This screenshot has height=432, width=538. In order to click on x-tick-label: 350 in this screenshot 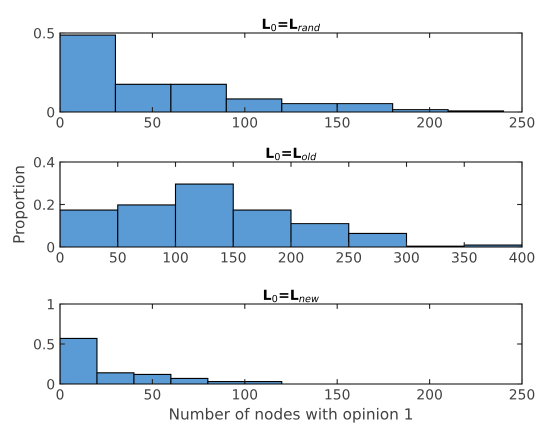, I will do `click(464, 257)`.